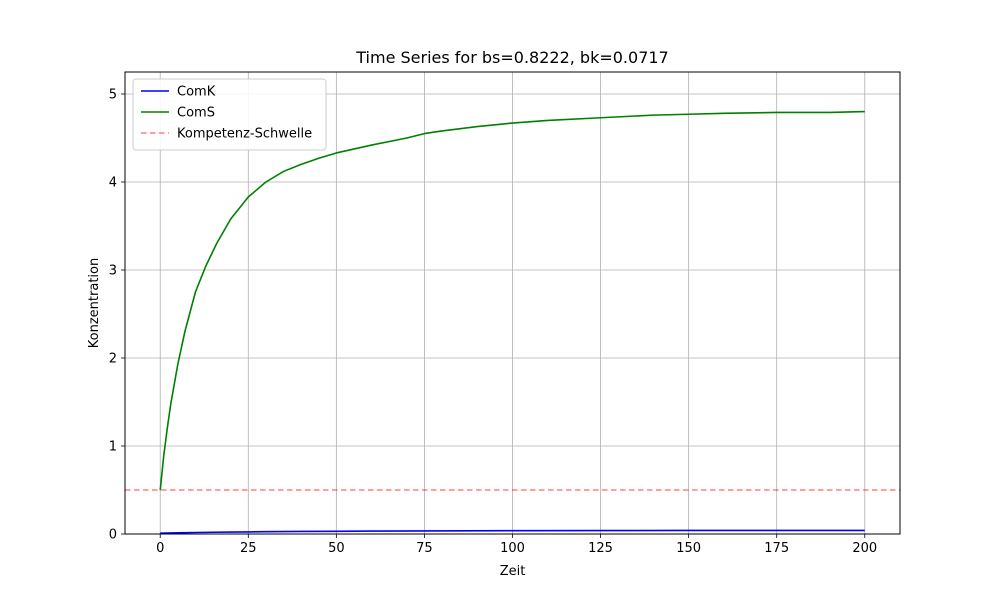 The height and width of the screenshot is (600, 1000). I want to click on y-tick-label: 4, so click(113, 183).